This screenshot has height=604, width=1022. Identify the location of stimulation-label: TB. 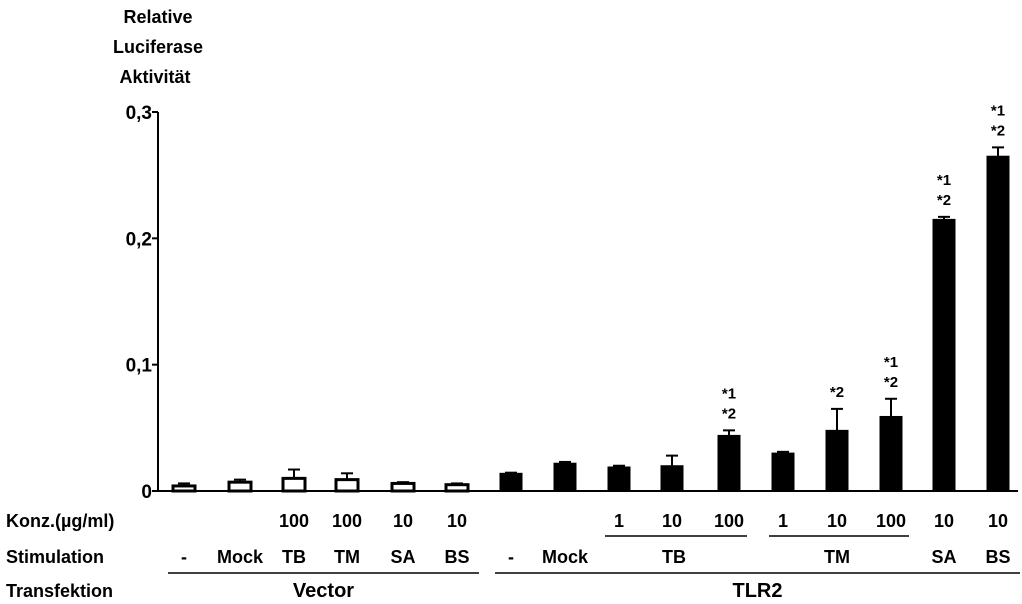
(294, 557).